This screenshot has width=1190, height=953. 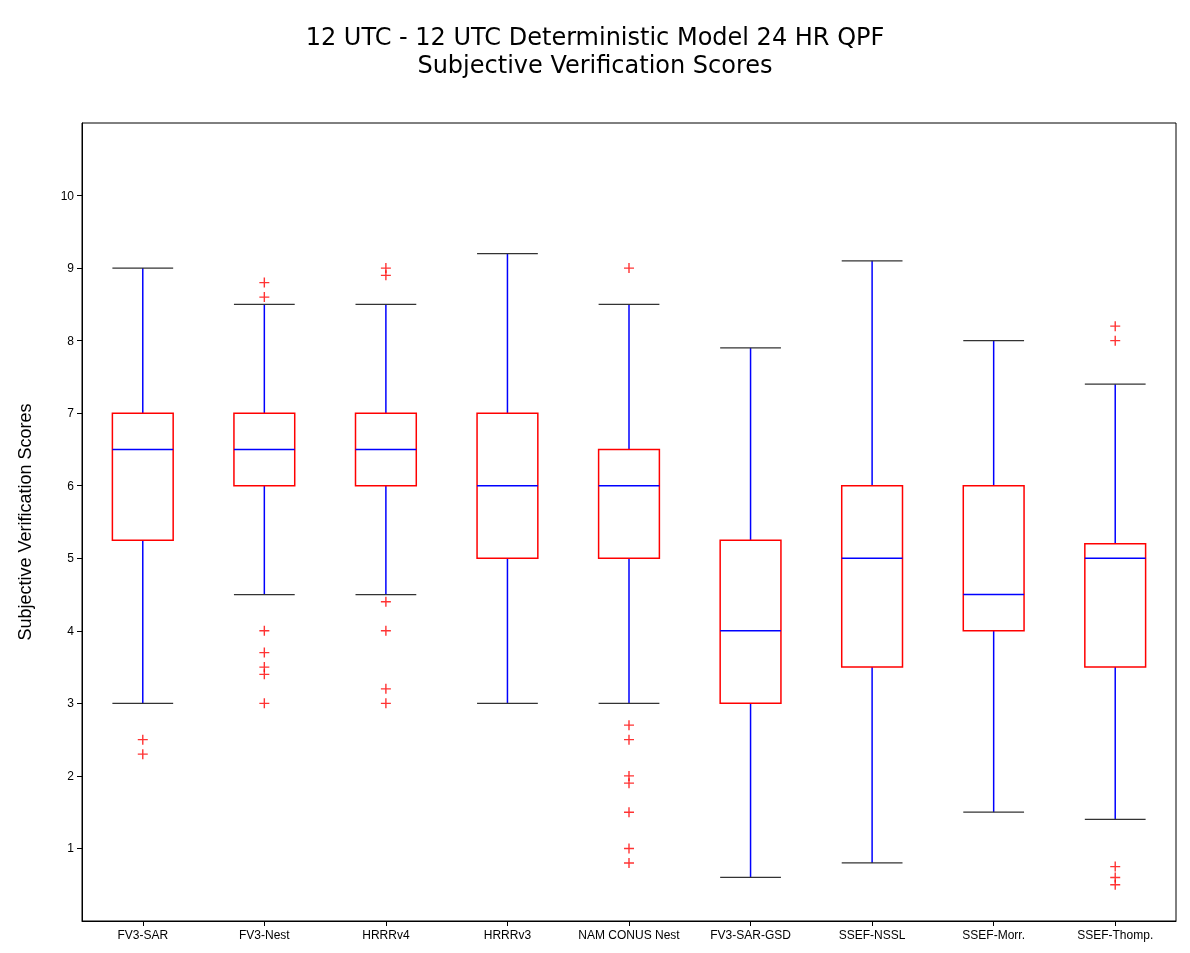 What do you see at coordinates (1115, 935) in the screenshot?
I see `x-tick-label: SSEF-Thomp.` at bounding box center [1115, 935].